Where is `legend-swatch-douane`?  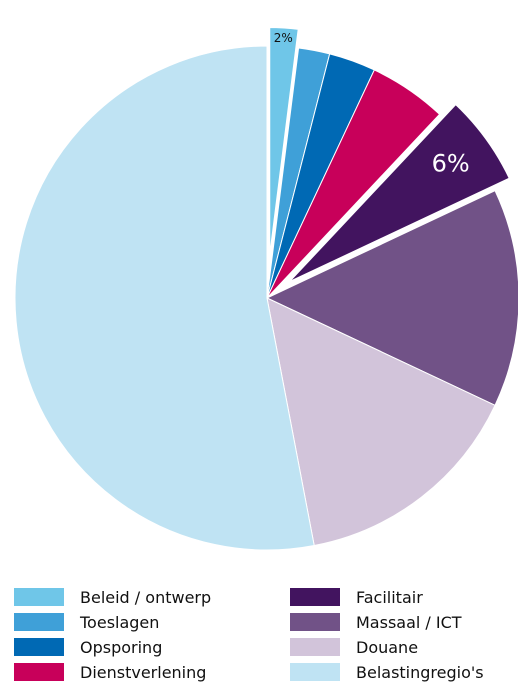
legend-swatch-douane is located at coordinates (315, 647).